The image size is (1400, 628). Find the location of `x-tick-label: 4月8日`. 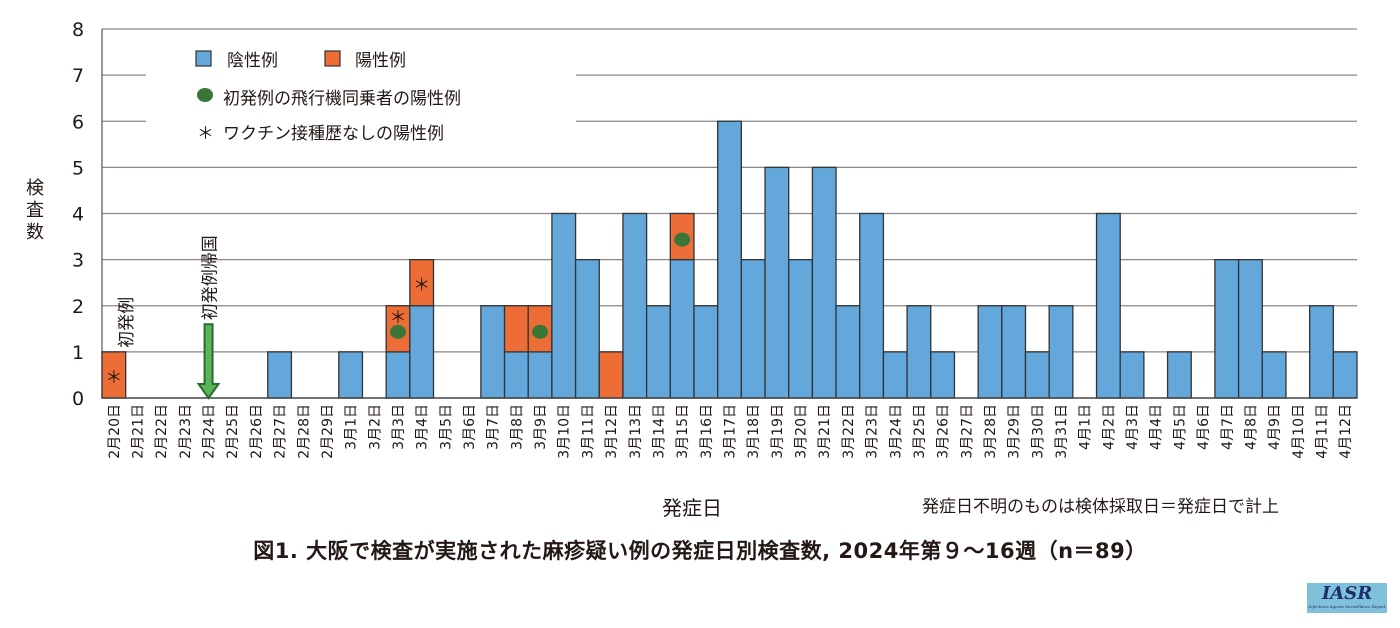

x-tick-label: 4月8日 is located at coordinates (1251, 427).